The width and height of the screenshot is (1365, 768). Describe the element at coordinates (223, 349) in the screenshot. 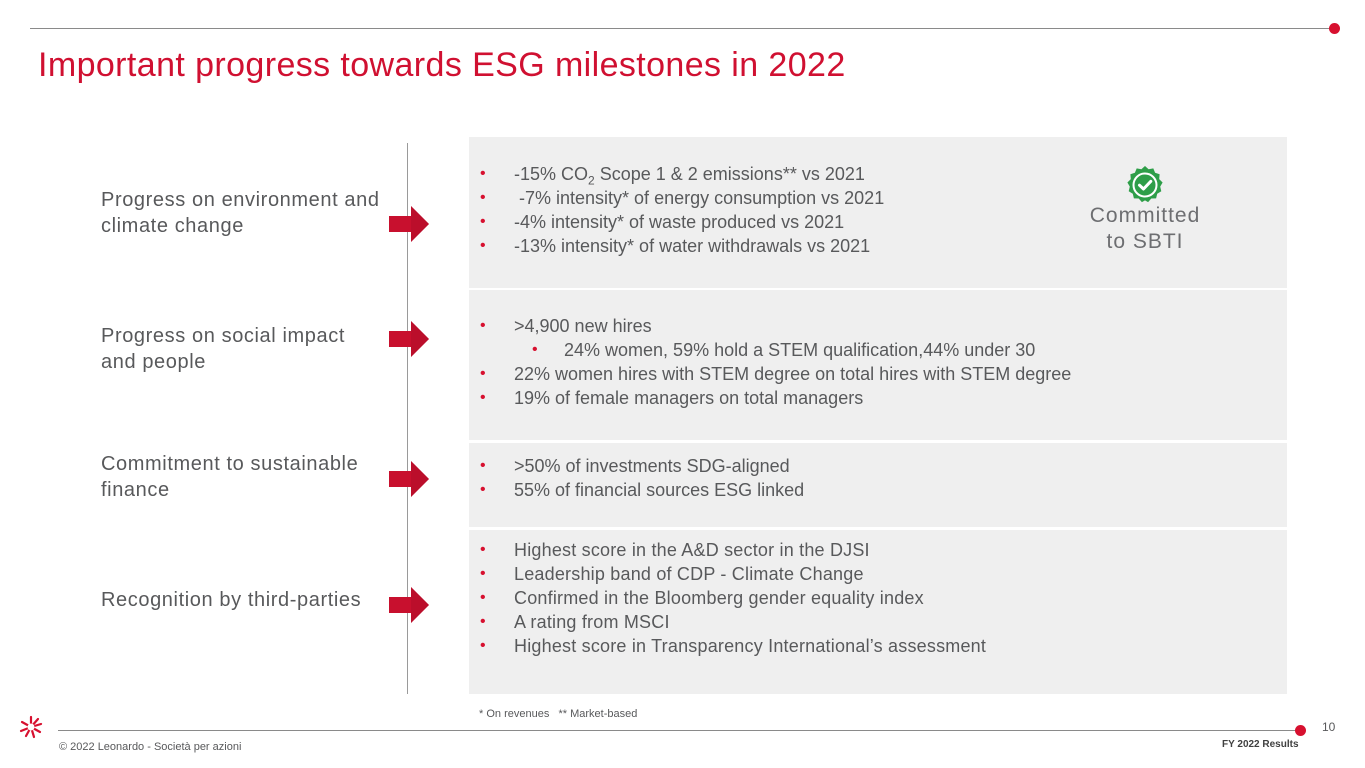

I see `category-social: Progress on social impact and people` at that location.